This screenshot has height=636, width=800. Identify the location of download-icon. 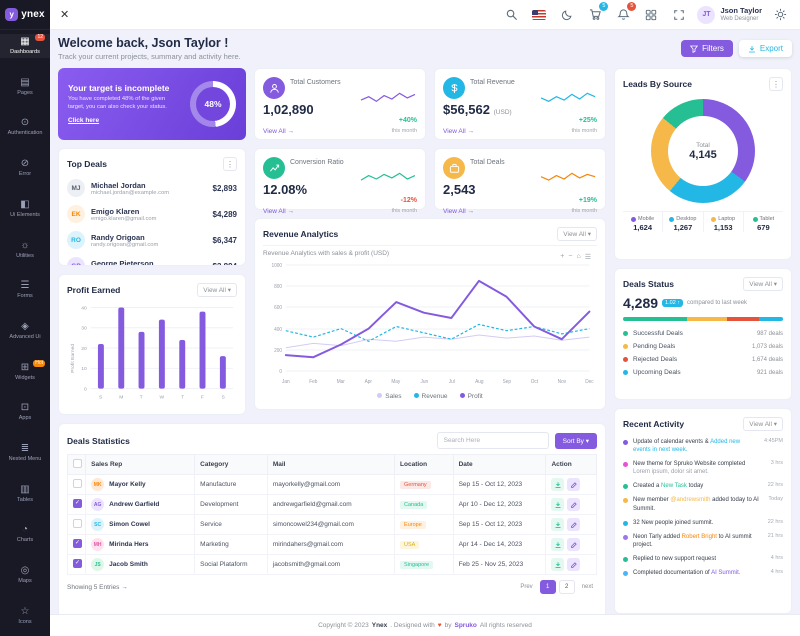
(558, 564).